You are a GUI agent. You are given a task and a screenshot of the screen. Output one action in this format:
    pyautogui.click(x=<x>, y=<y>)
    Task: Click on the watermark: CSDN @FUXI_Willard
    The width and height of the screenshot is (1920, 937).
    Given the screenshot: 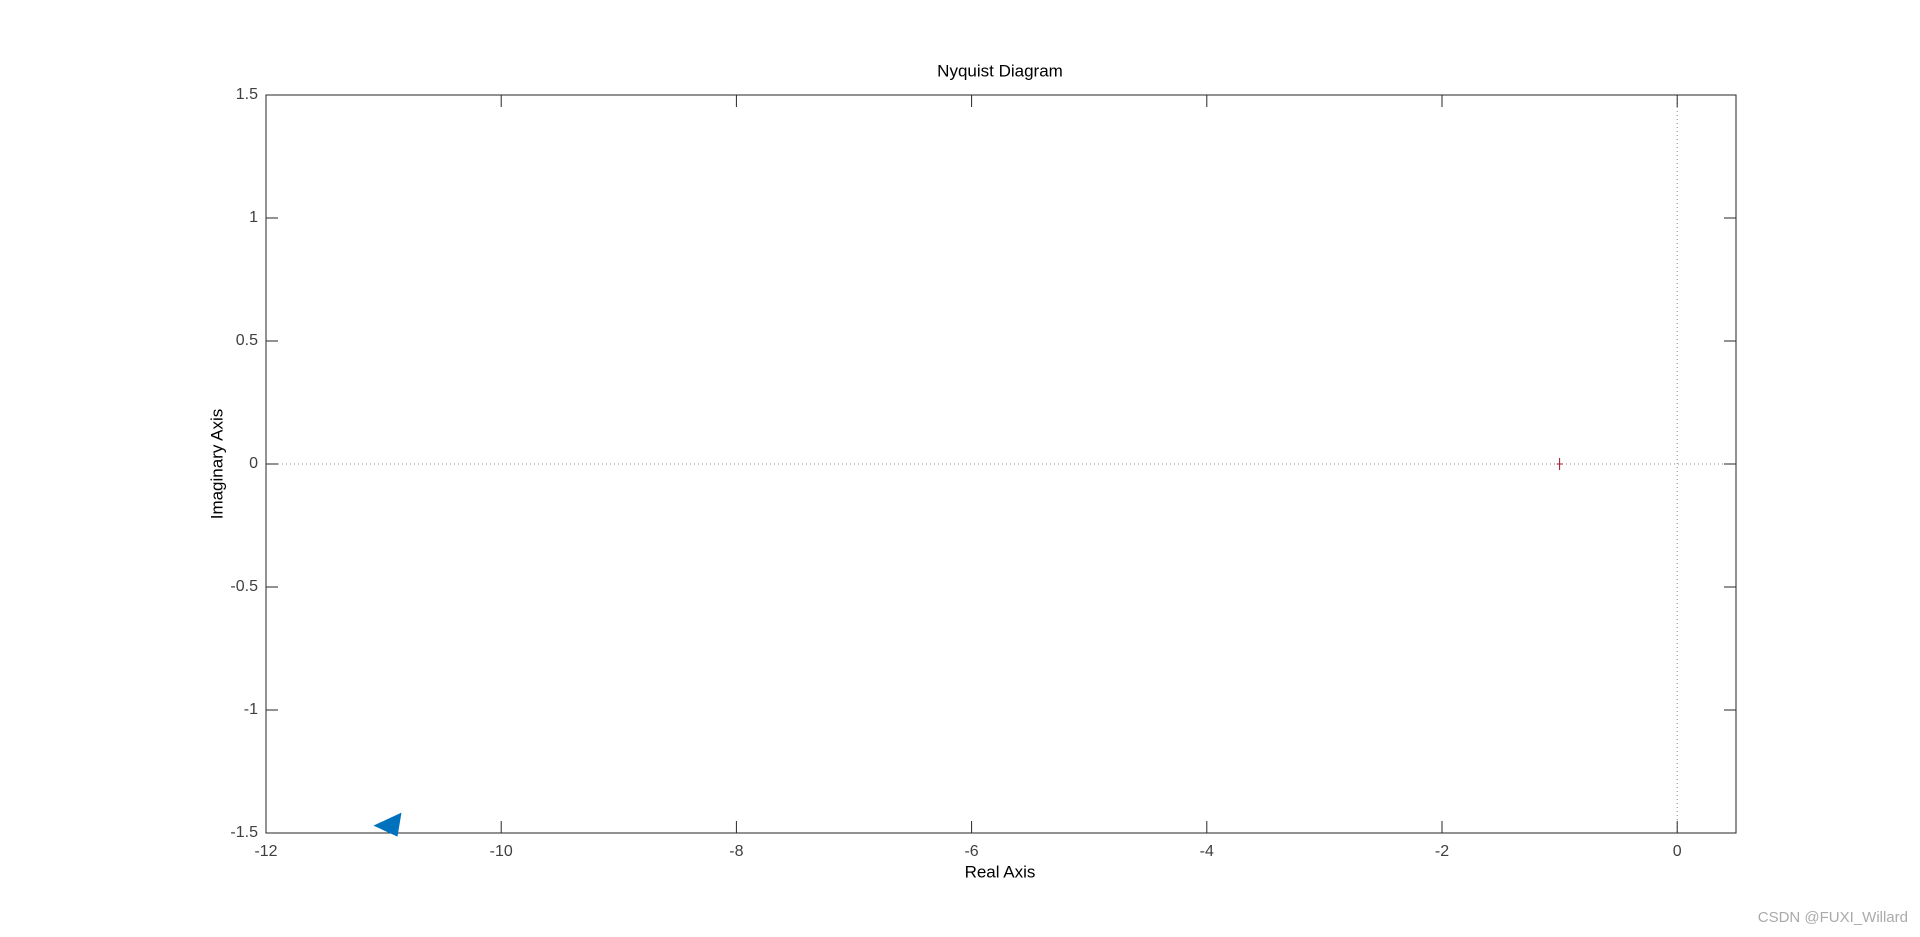 What is the action you would take?
    pyautogui.click(x=1833, y=917)
    